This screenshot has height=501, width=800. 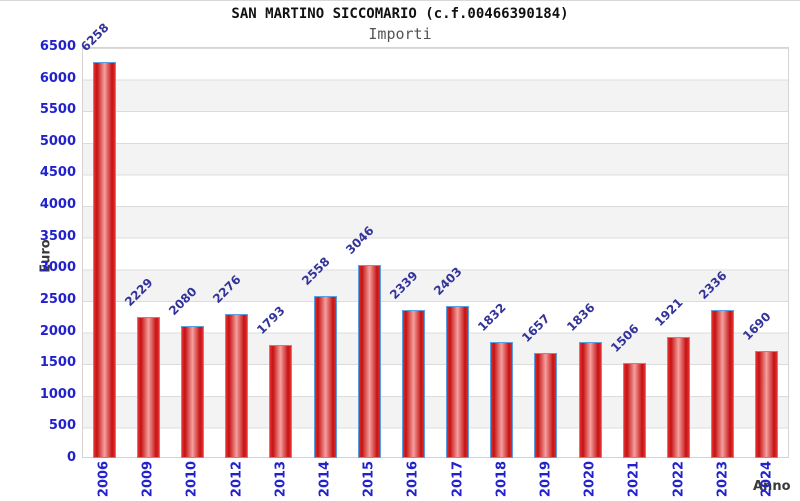 I want to click on y-tick-label: 1500, so click(x=57, y=363).